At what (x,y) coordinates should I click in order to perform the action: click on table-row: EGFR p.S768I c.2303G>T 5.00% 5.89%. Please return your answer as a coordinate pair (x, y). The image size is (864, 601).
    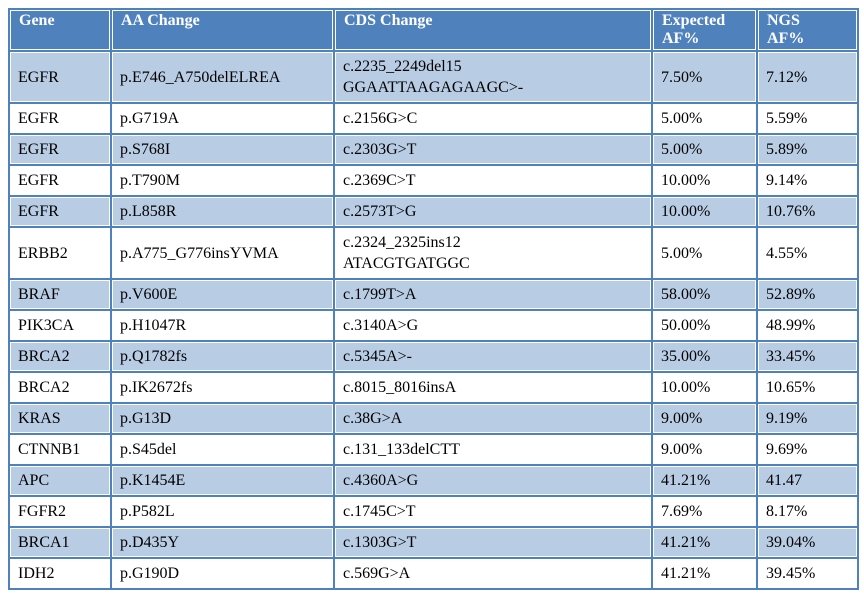
    Looking at the image, I should click on (433, 149).